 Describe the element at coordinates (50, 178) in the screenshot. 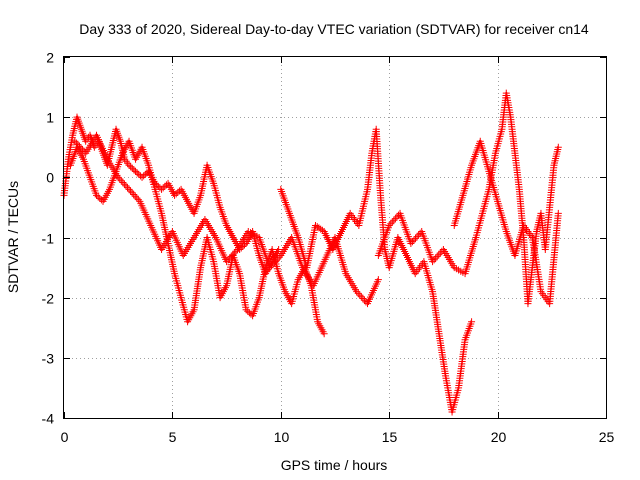

I see `y-tick-label: 0` at that location.